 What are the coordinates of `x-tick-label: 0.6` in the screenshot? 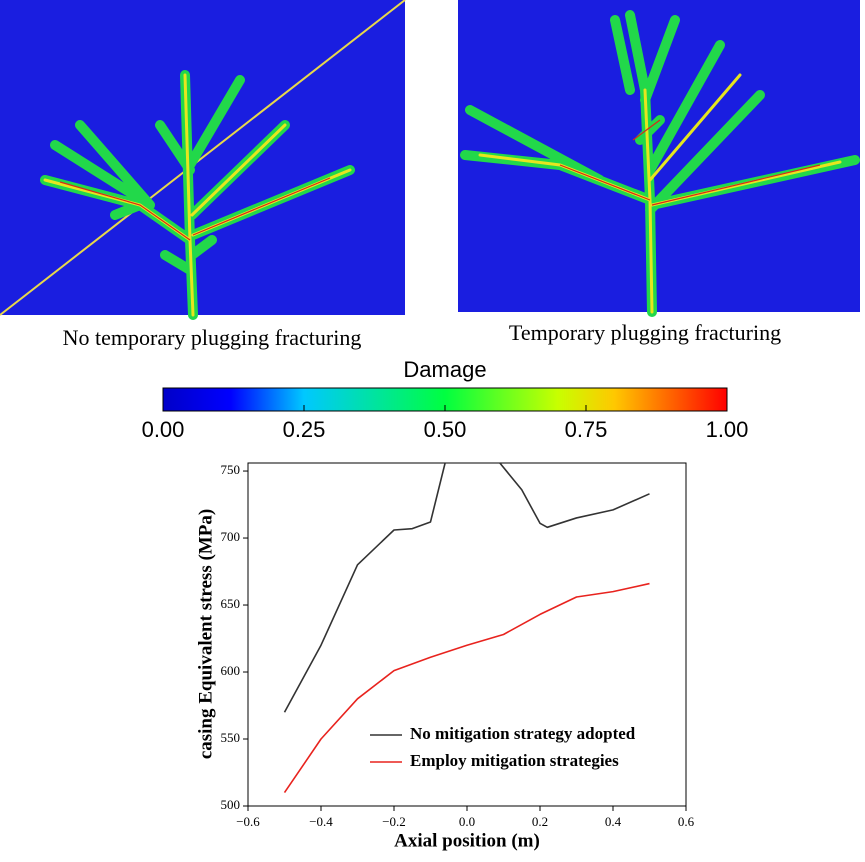 It's located at (686, 821).